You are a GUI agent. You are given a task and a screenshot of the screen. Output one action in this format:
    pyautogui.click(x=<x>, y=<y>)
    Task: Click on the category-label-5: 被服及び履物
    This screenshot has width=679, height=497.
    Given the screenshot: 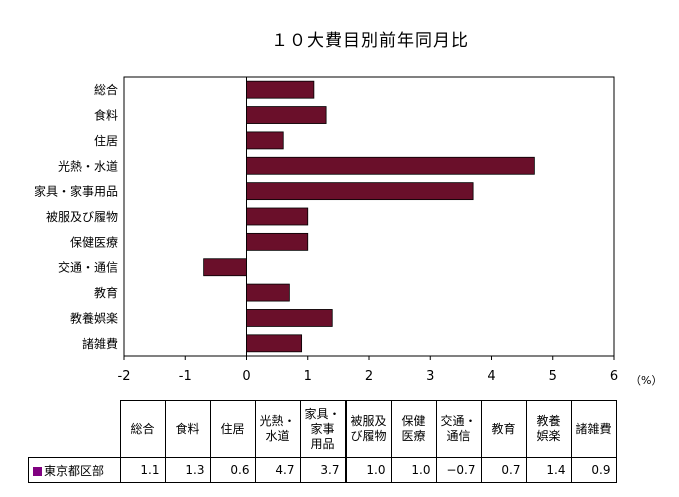 What is the action you would take?
    pyautogui.click(x=82, y=217)
    